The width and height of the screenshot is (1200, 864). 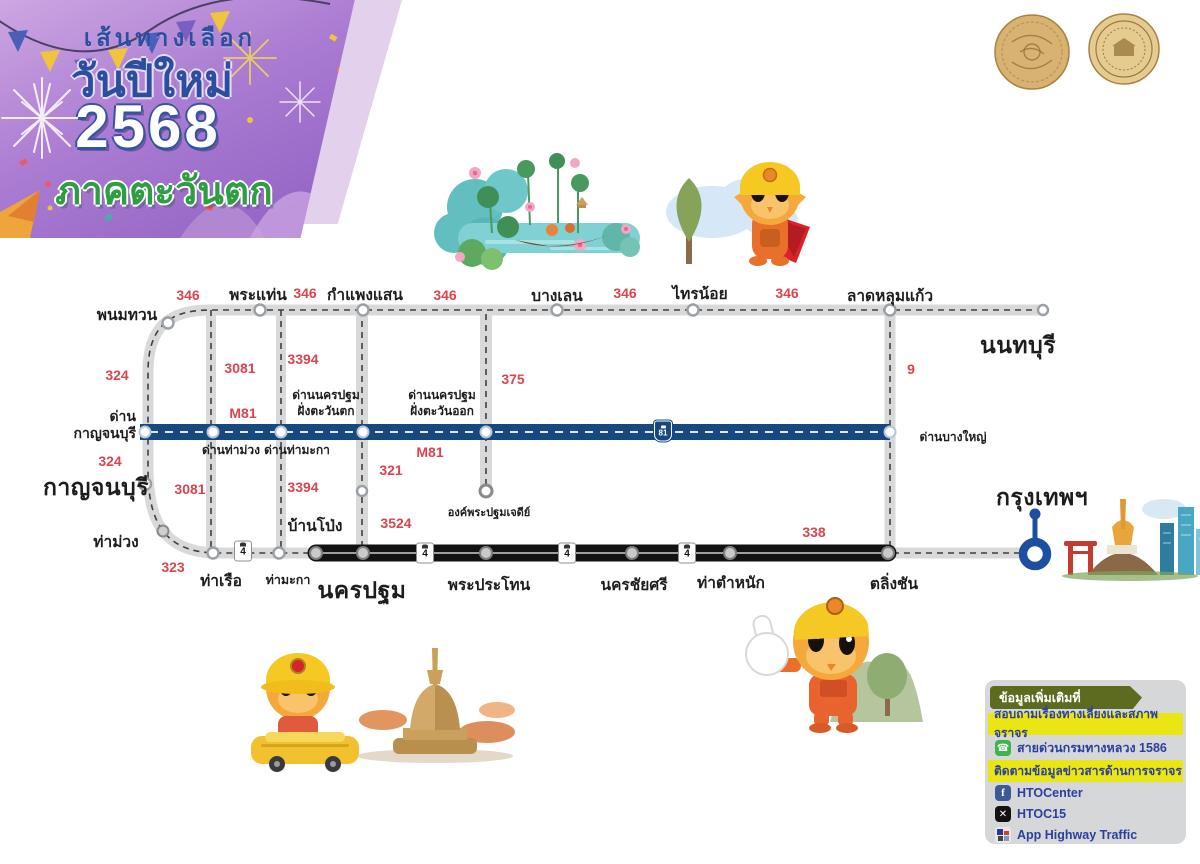 What do you see at coordinates (1050, 793) in the screenshot?
I see `facebook-handle: HTOCenter` at bounding box center [1050, 793].